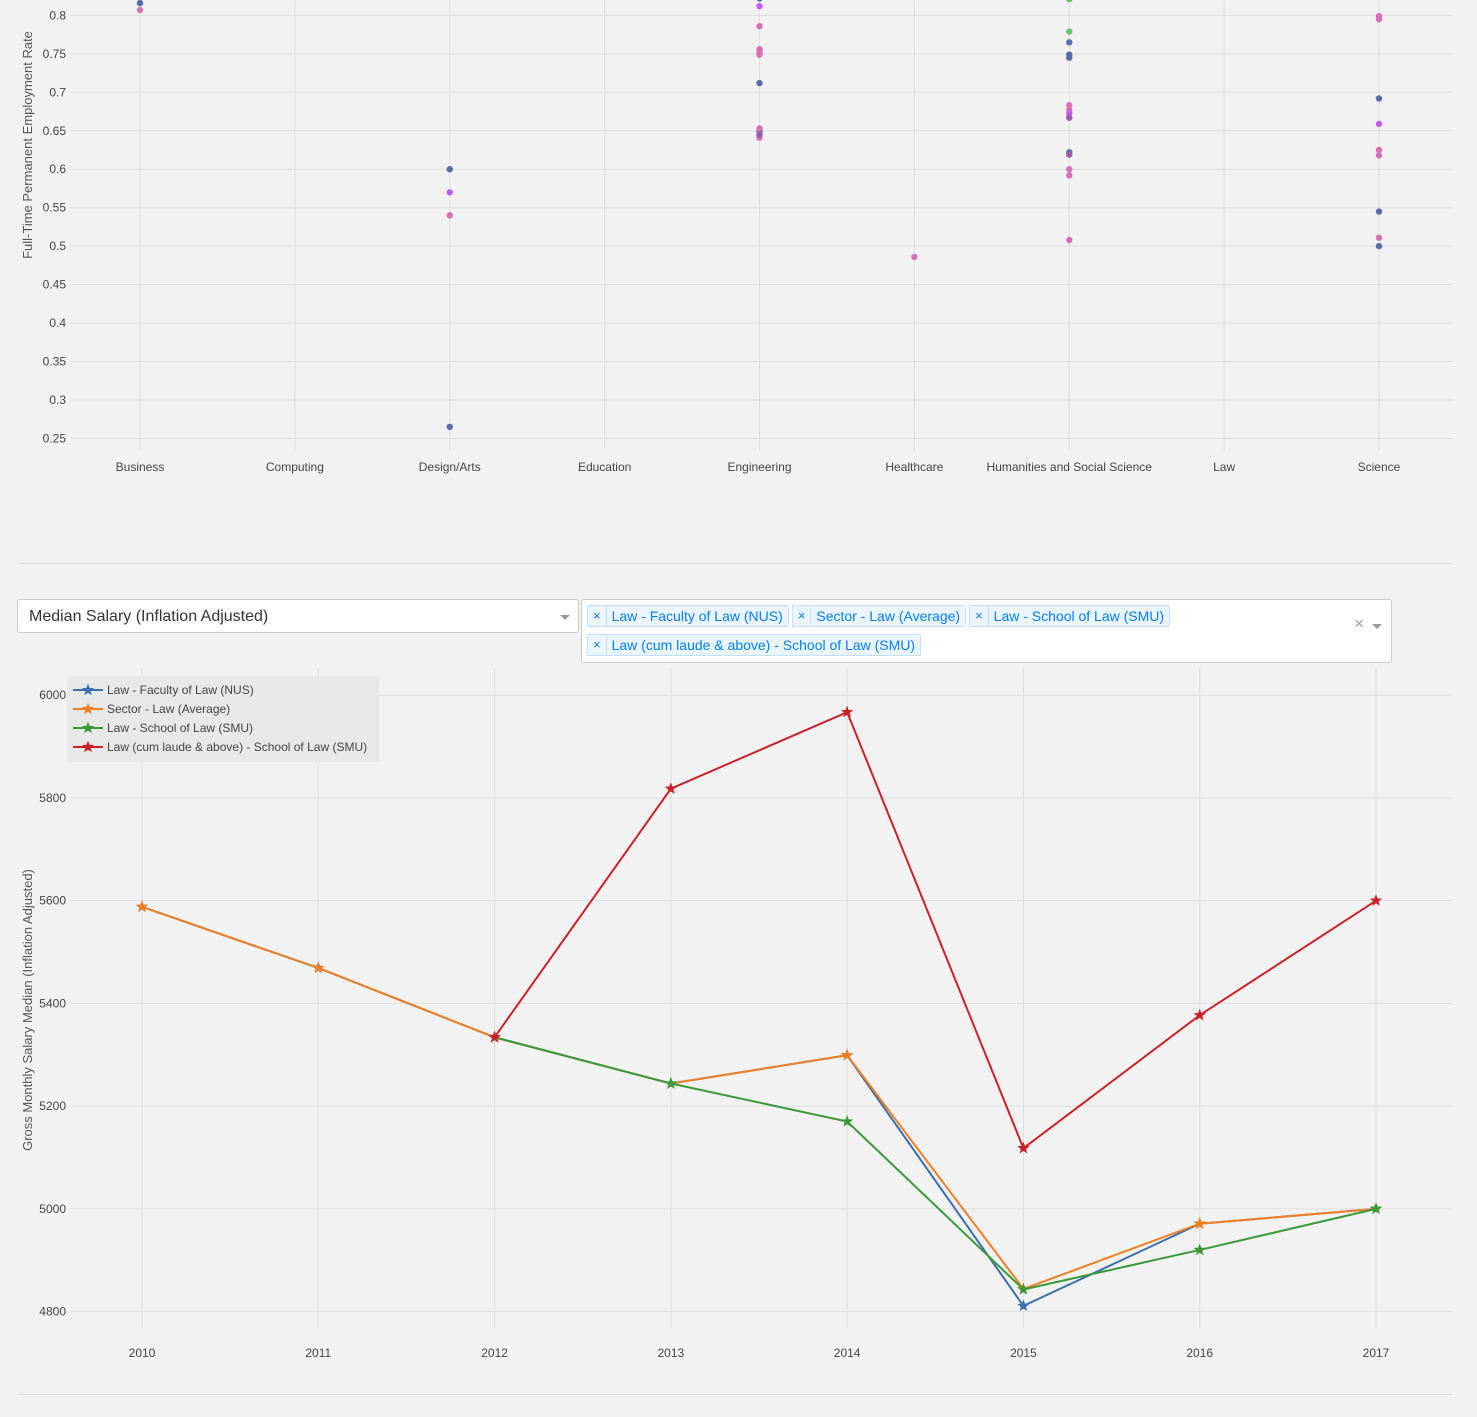 The width and height of the screenshot is (1477, 1417). What do you see at coordinates (27, 145) in the screenshot?
I see `y-axis-label: Full-Time Permanent Employment Rate` at bounding box center [27, 145].